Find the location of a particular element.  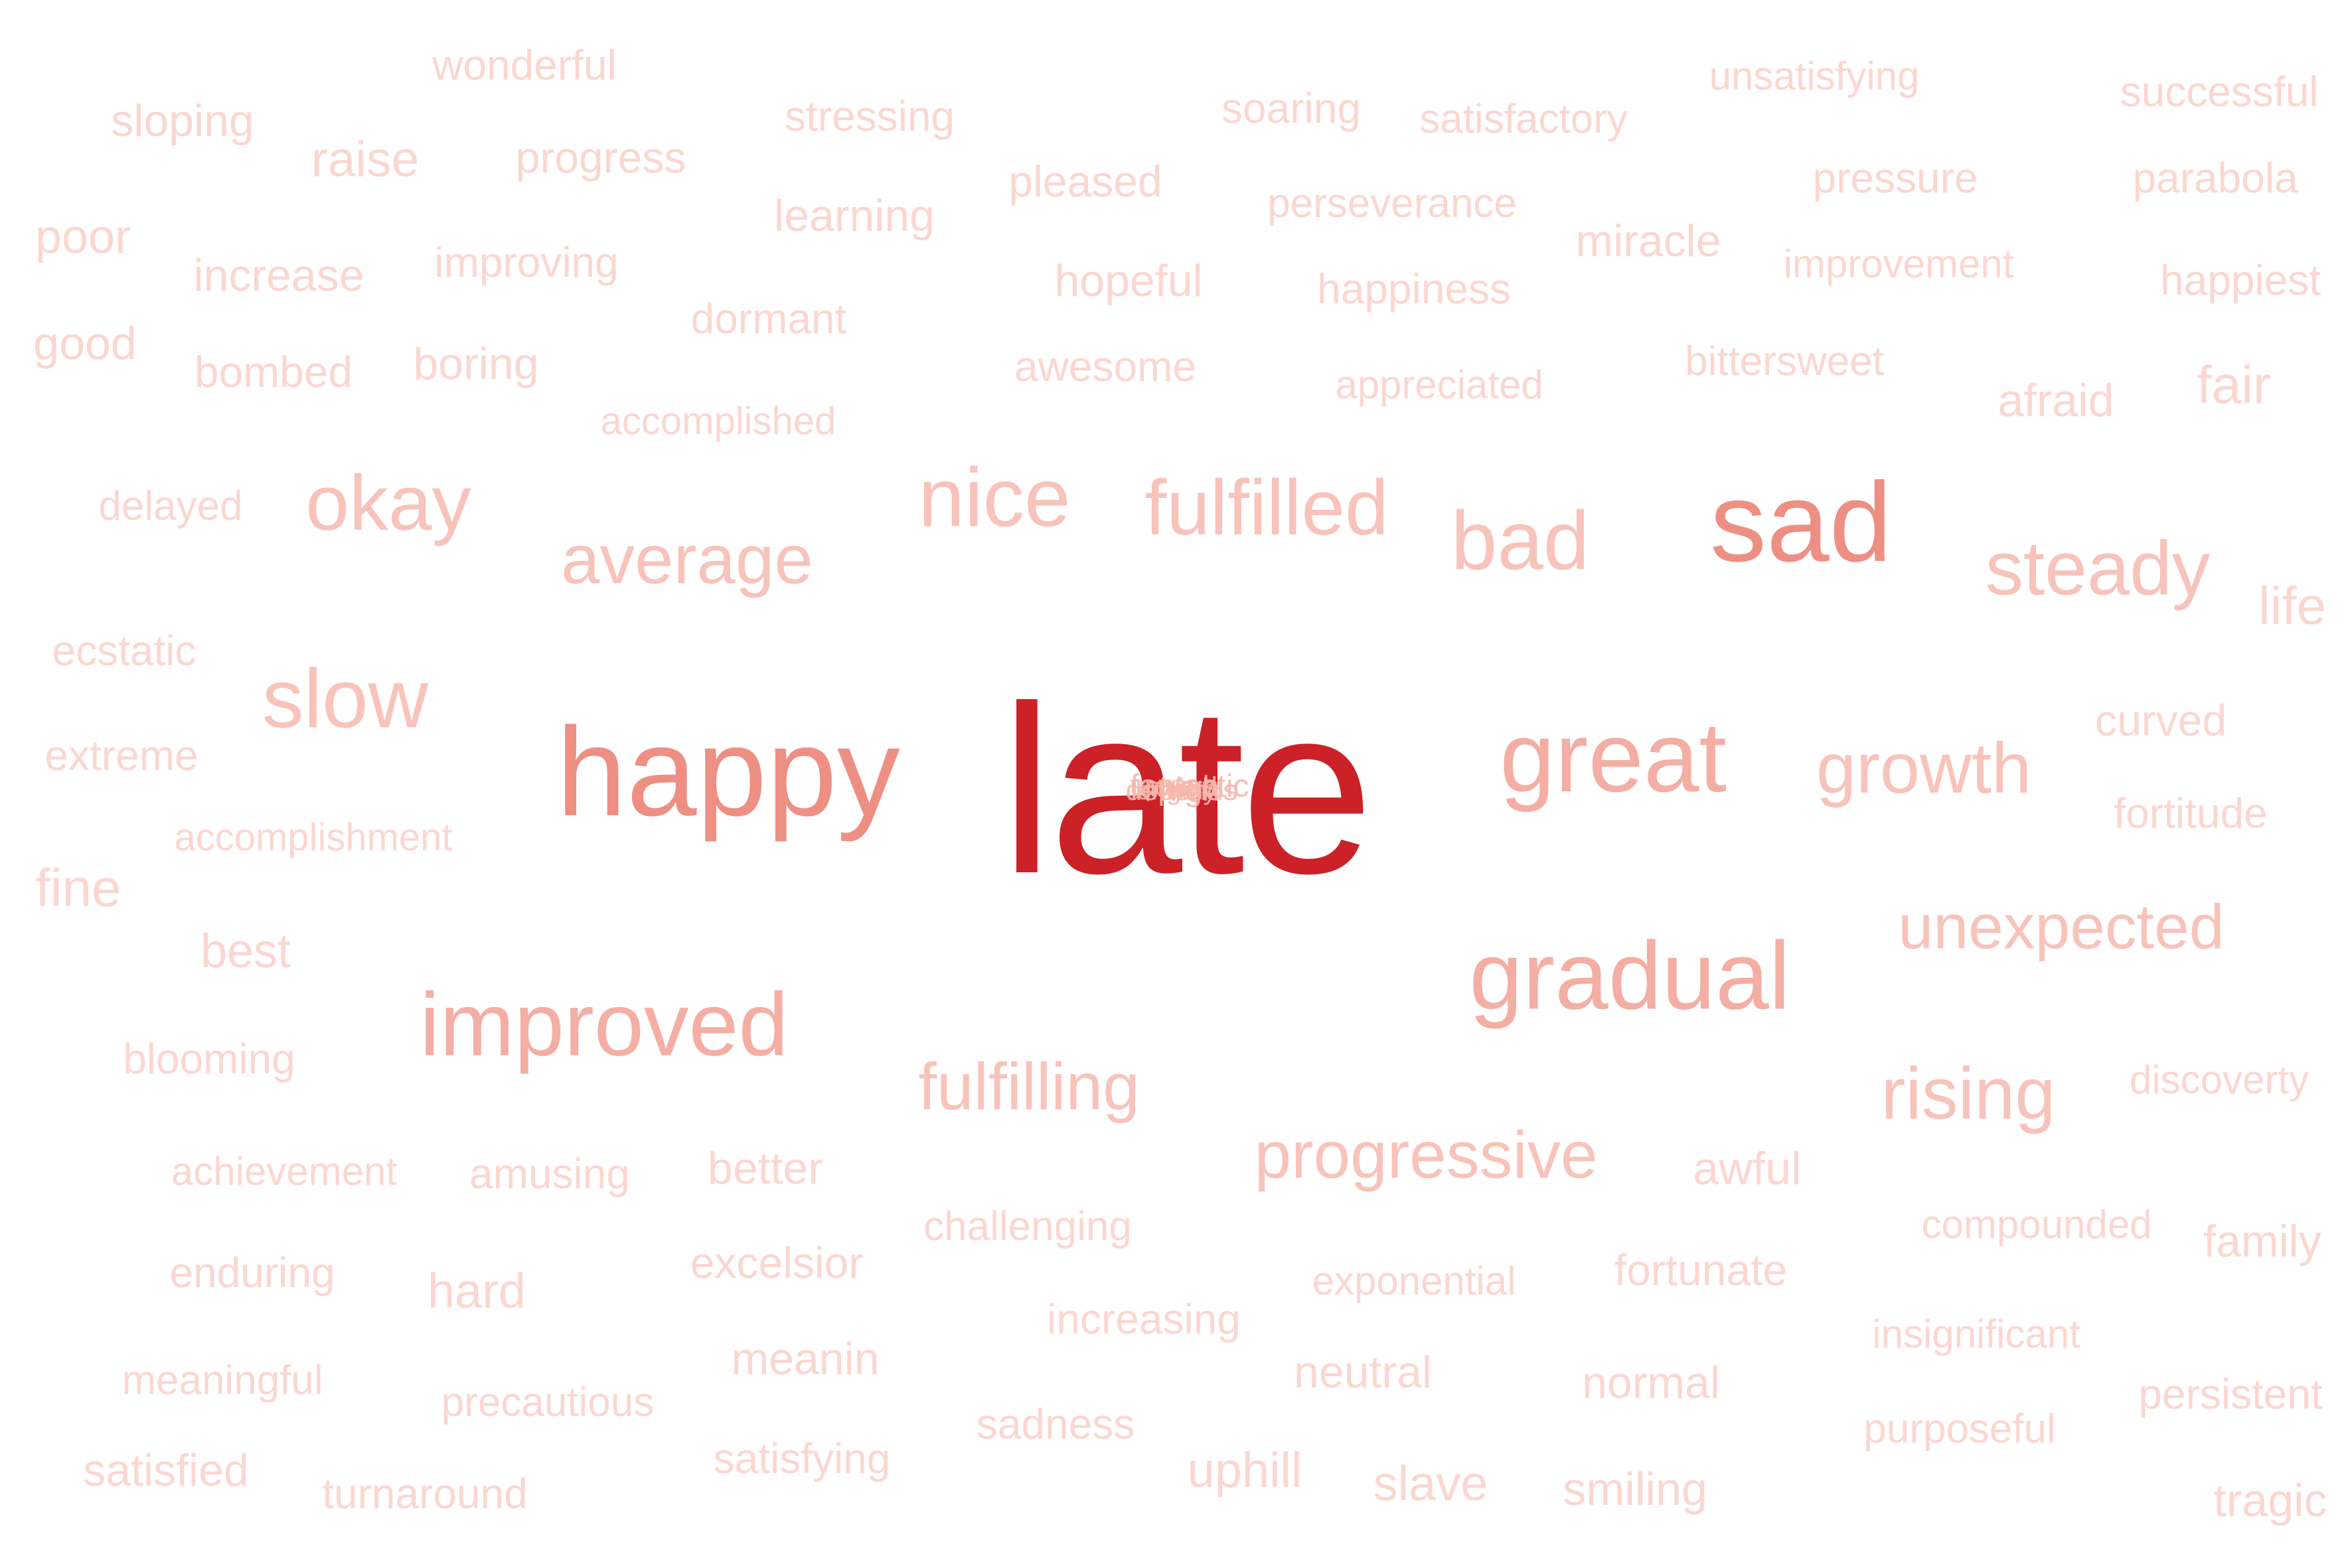

word-satisfactory: satisfactory is located at coordinates (1523, 119).